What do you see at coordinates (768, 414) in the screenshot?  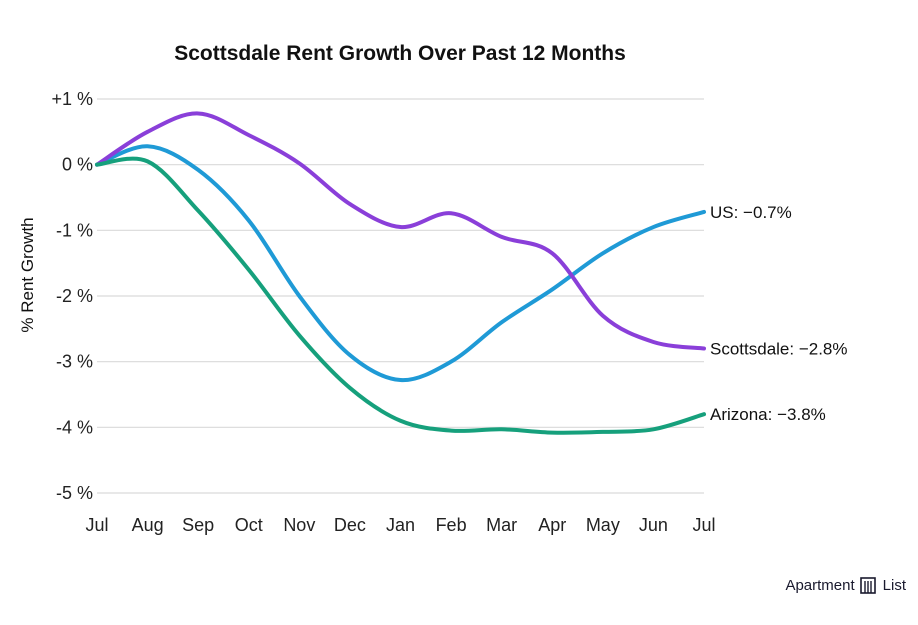 I see `end-label-arizona: Arizona: −3.8%` at bounding box center [768, 414].